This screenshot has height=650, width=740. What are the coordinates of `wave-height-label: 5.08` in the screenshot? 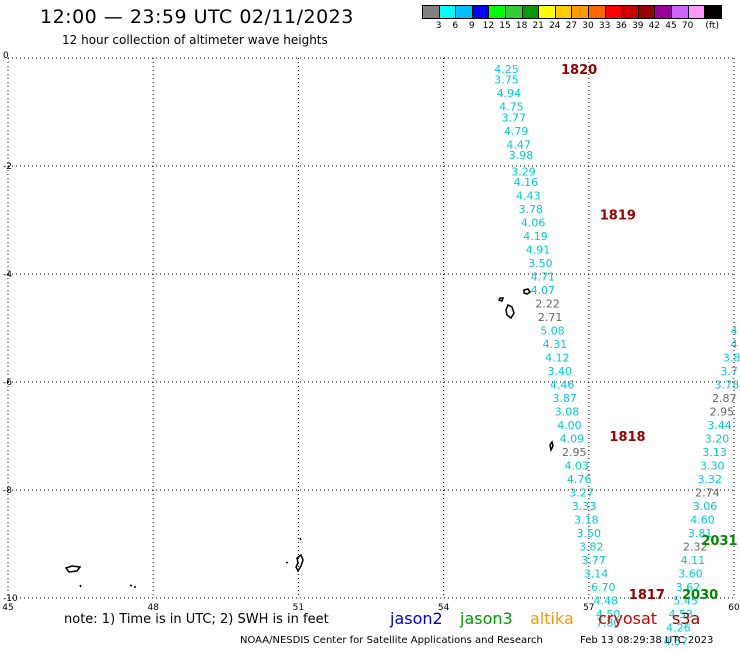 It's located at (552, 331).